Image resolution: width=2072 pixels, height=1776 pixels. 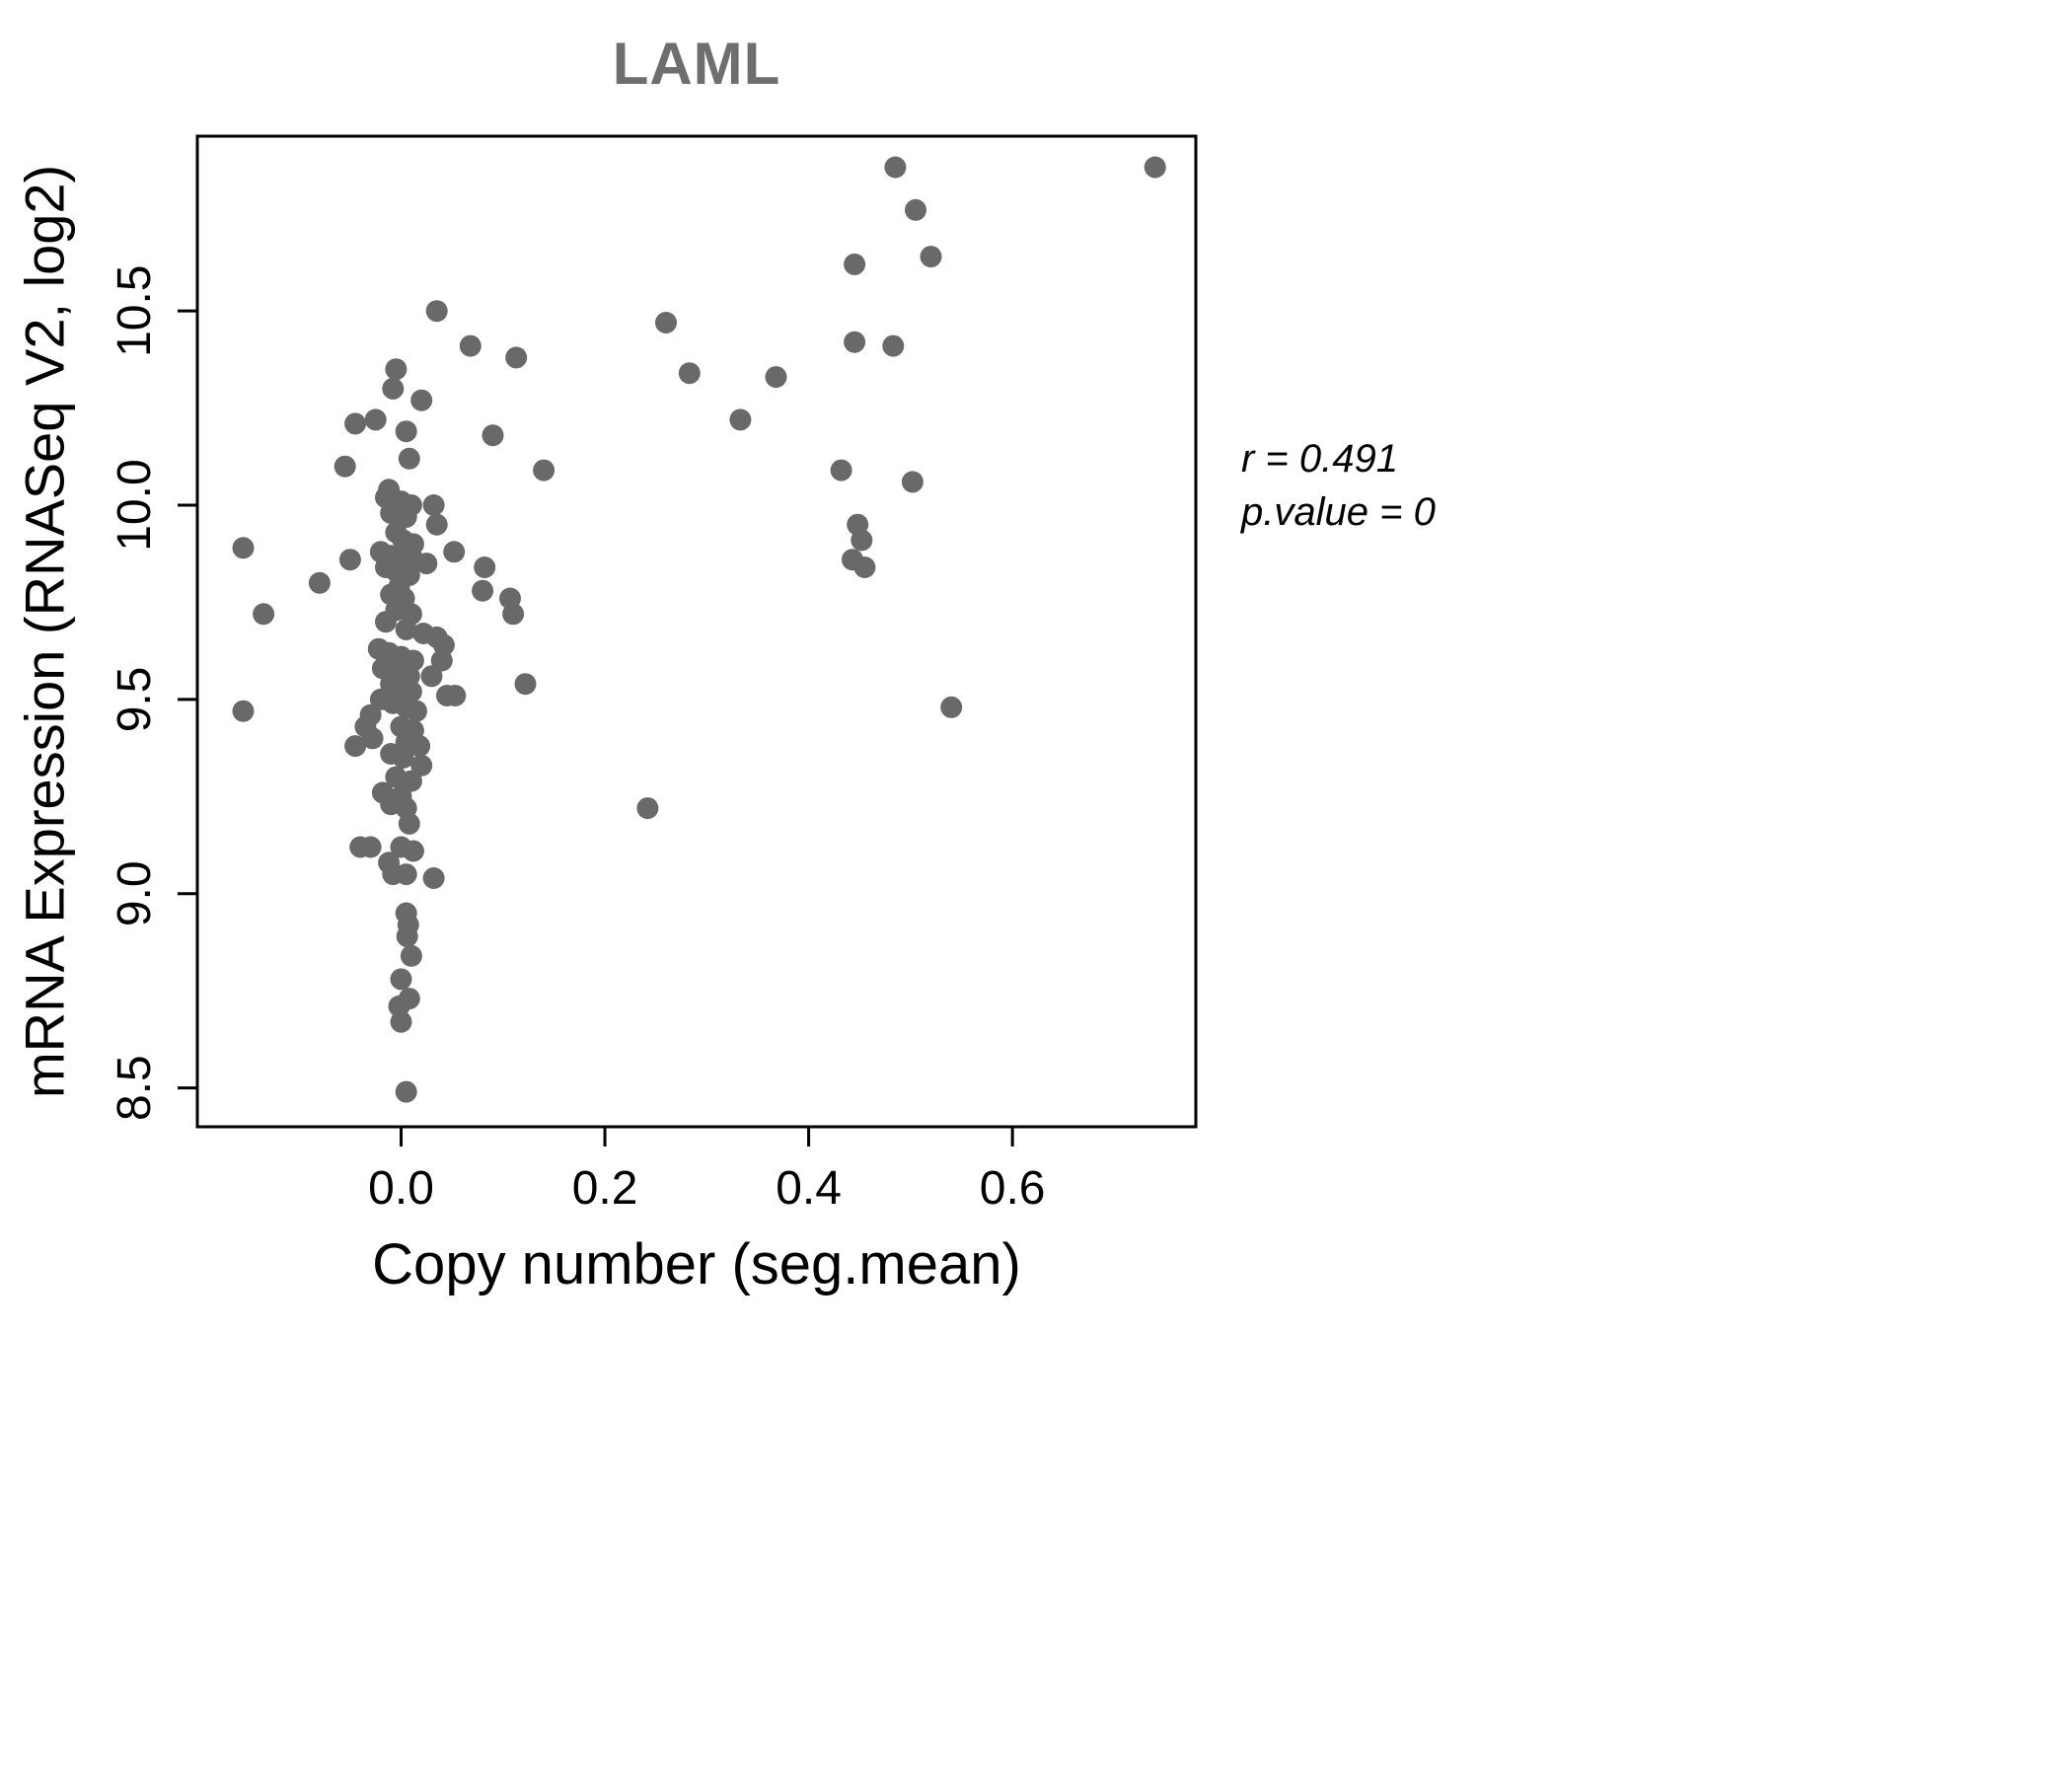 What do you see at coordinates (401, 1188) in the screenshot?
I see `x-tick-label: 0.0` at bounding box center [401, 1188].